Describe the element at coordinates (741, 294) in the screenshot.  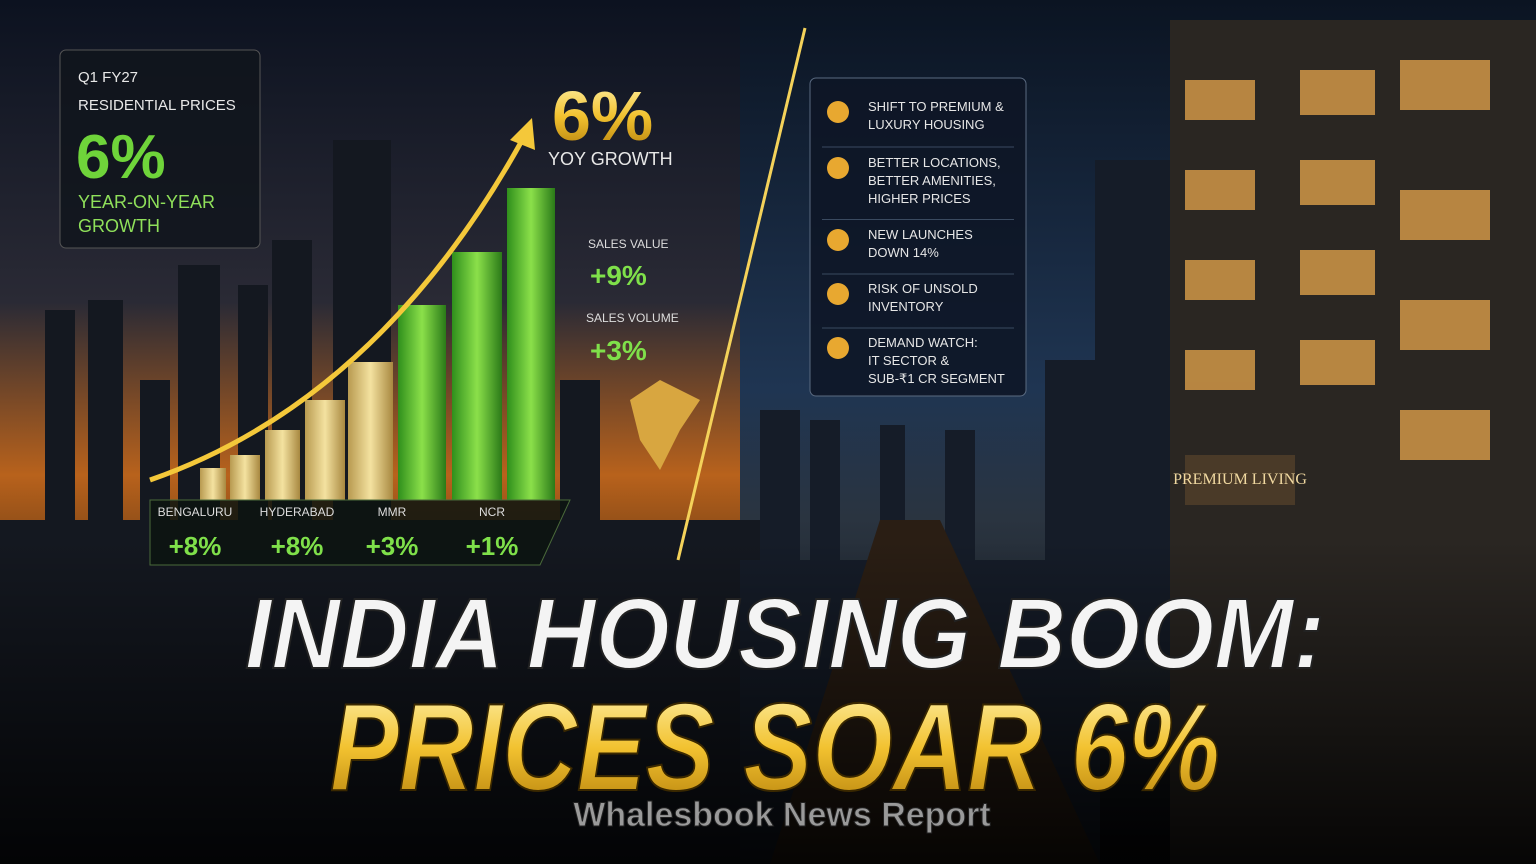
I see `divider` at that location.